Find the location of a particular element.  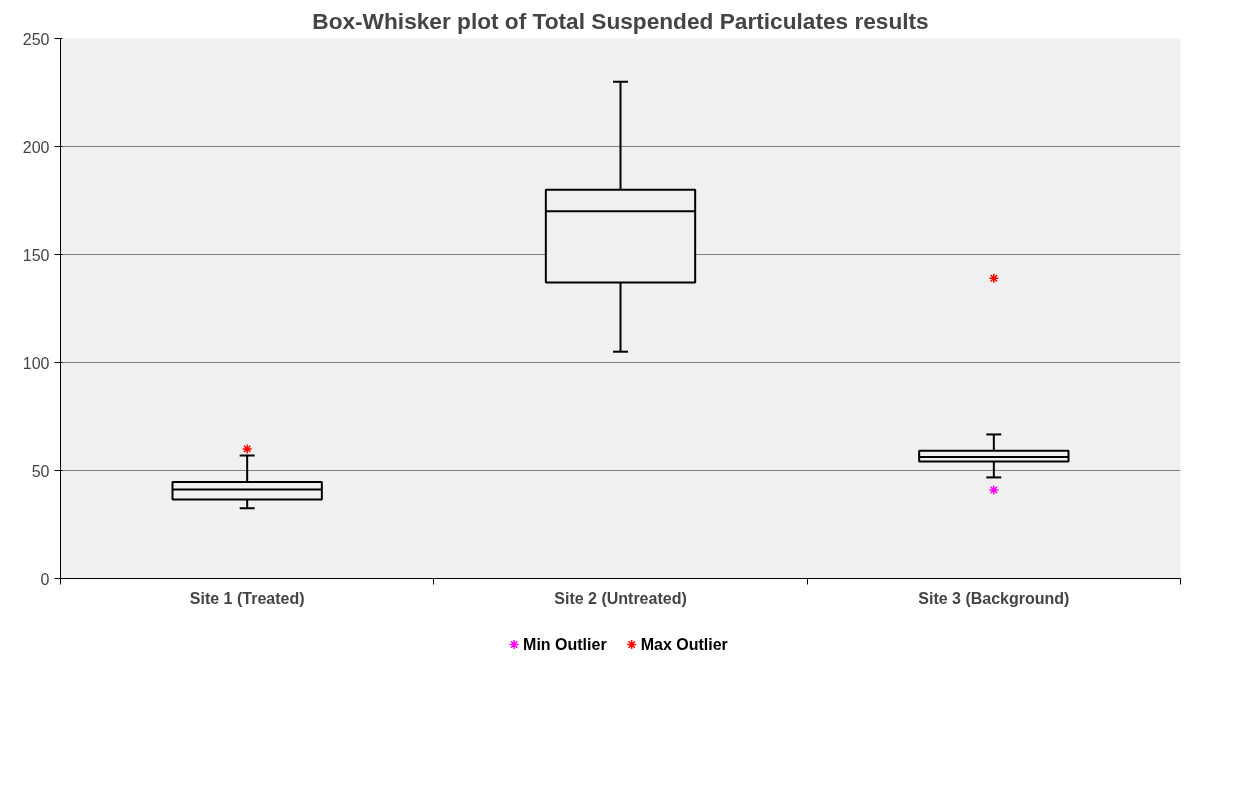

legend-label: Min Outlier is located at coordinates (565, 644).